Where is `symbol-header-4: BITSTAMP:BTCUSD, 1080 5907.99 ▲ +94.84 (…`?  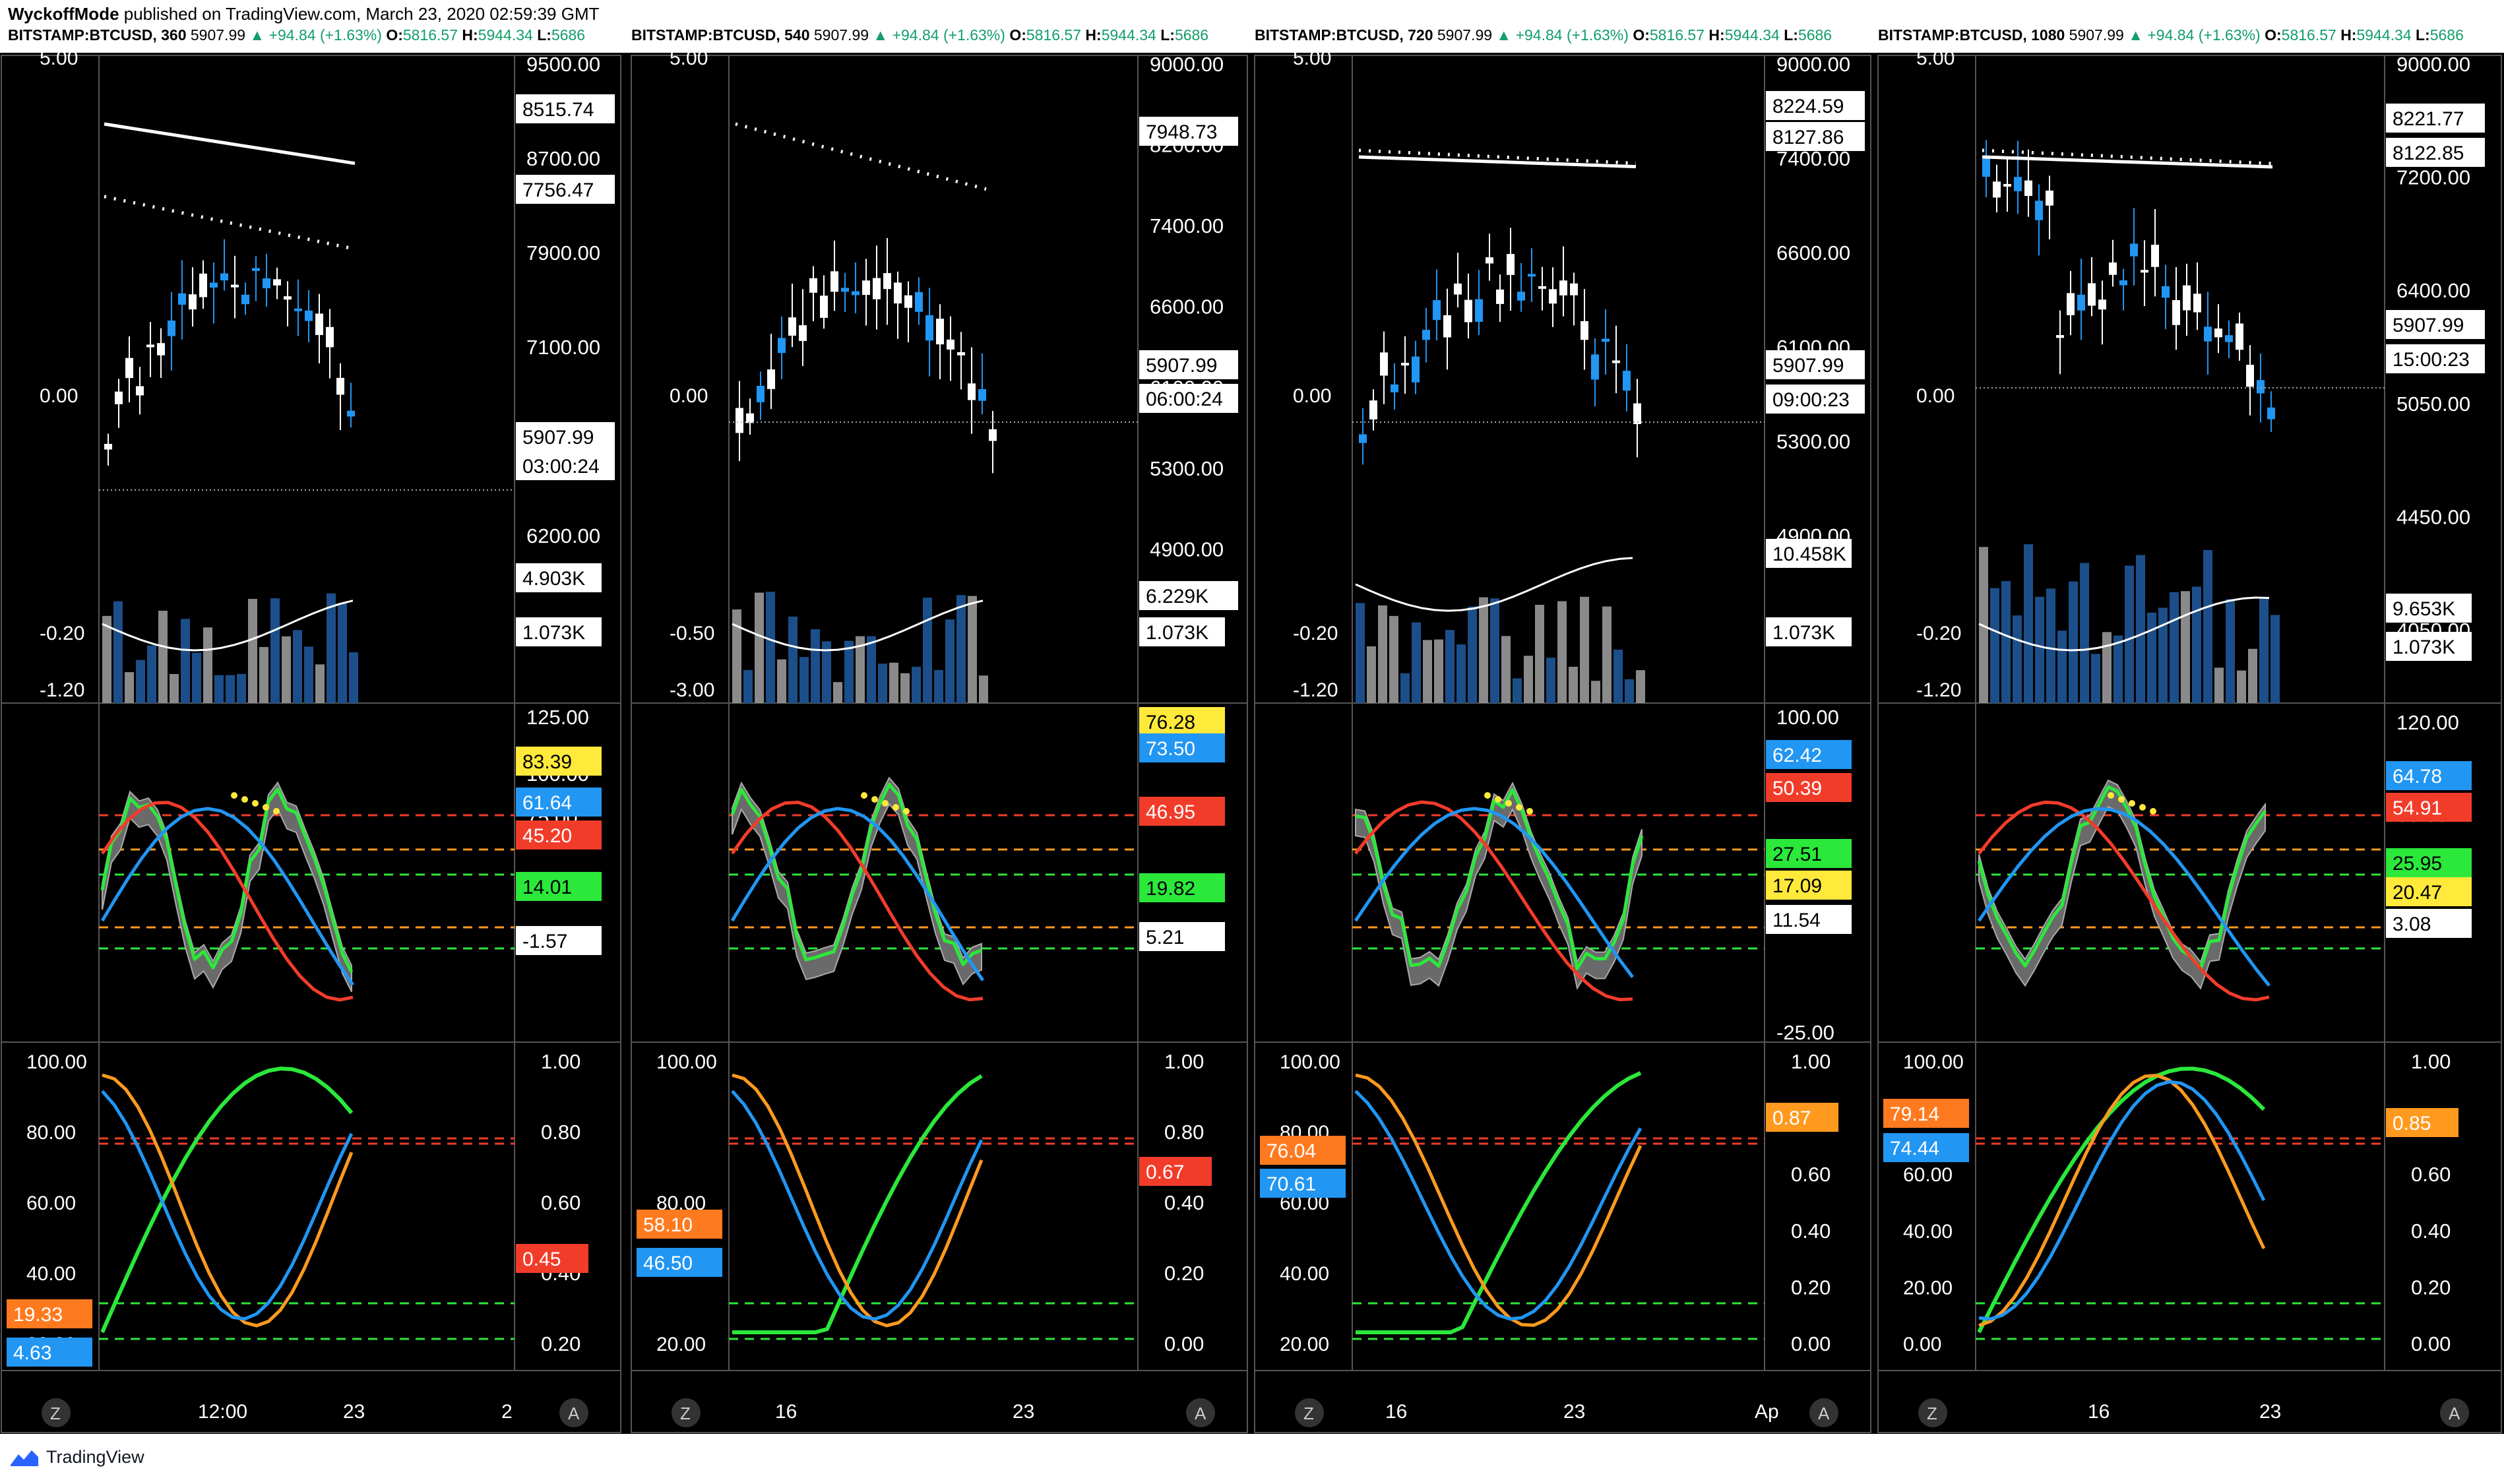 symbol-header-4: BITSTAMP:BTCUSD, 1080 5907.99 ▲ +94.84 (… is located at coordinates (2188, 37).